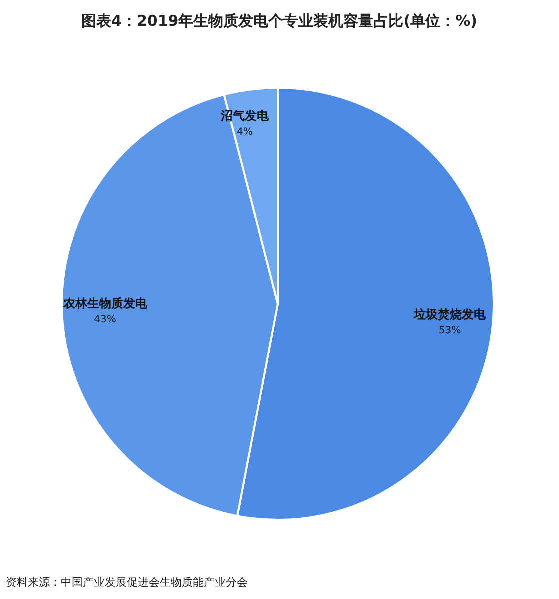 The width and height of the screenshot is (559, 599). Describe the element at coordinates (105, 303) in the screenshot. I see `slice-label: 农林生物质发电` at that location.